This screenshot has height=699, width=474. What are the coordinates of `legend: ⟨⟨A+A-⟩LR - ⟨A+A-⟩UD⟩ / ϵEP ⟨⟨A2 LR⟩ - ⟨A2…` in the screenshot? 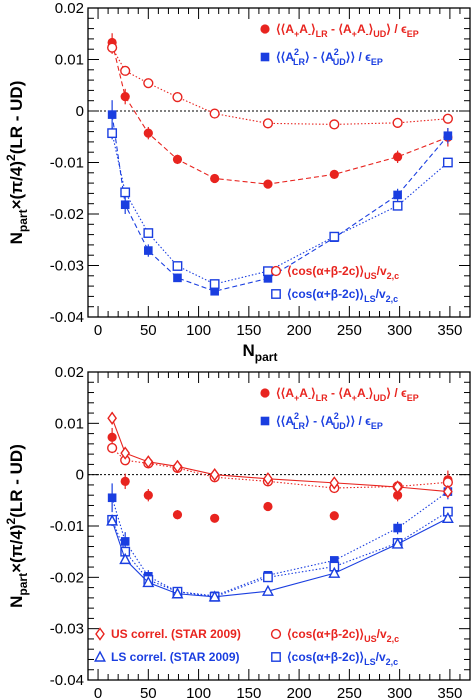 It's located at (339, 163).